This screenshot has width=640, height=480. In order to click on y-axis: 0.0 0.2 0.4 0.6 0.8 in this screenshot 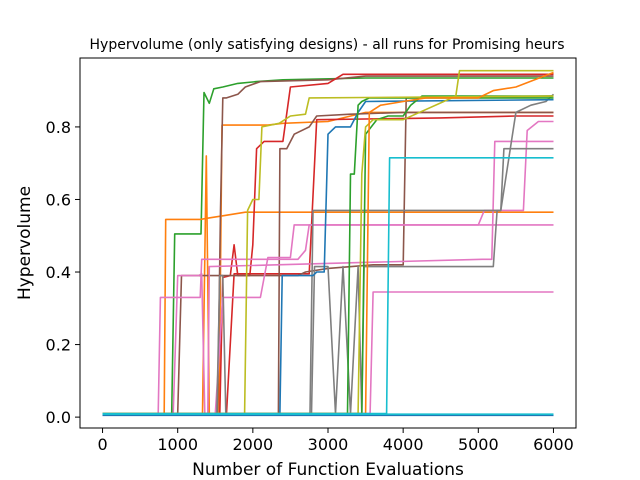, I will do `click(63, 272)`.